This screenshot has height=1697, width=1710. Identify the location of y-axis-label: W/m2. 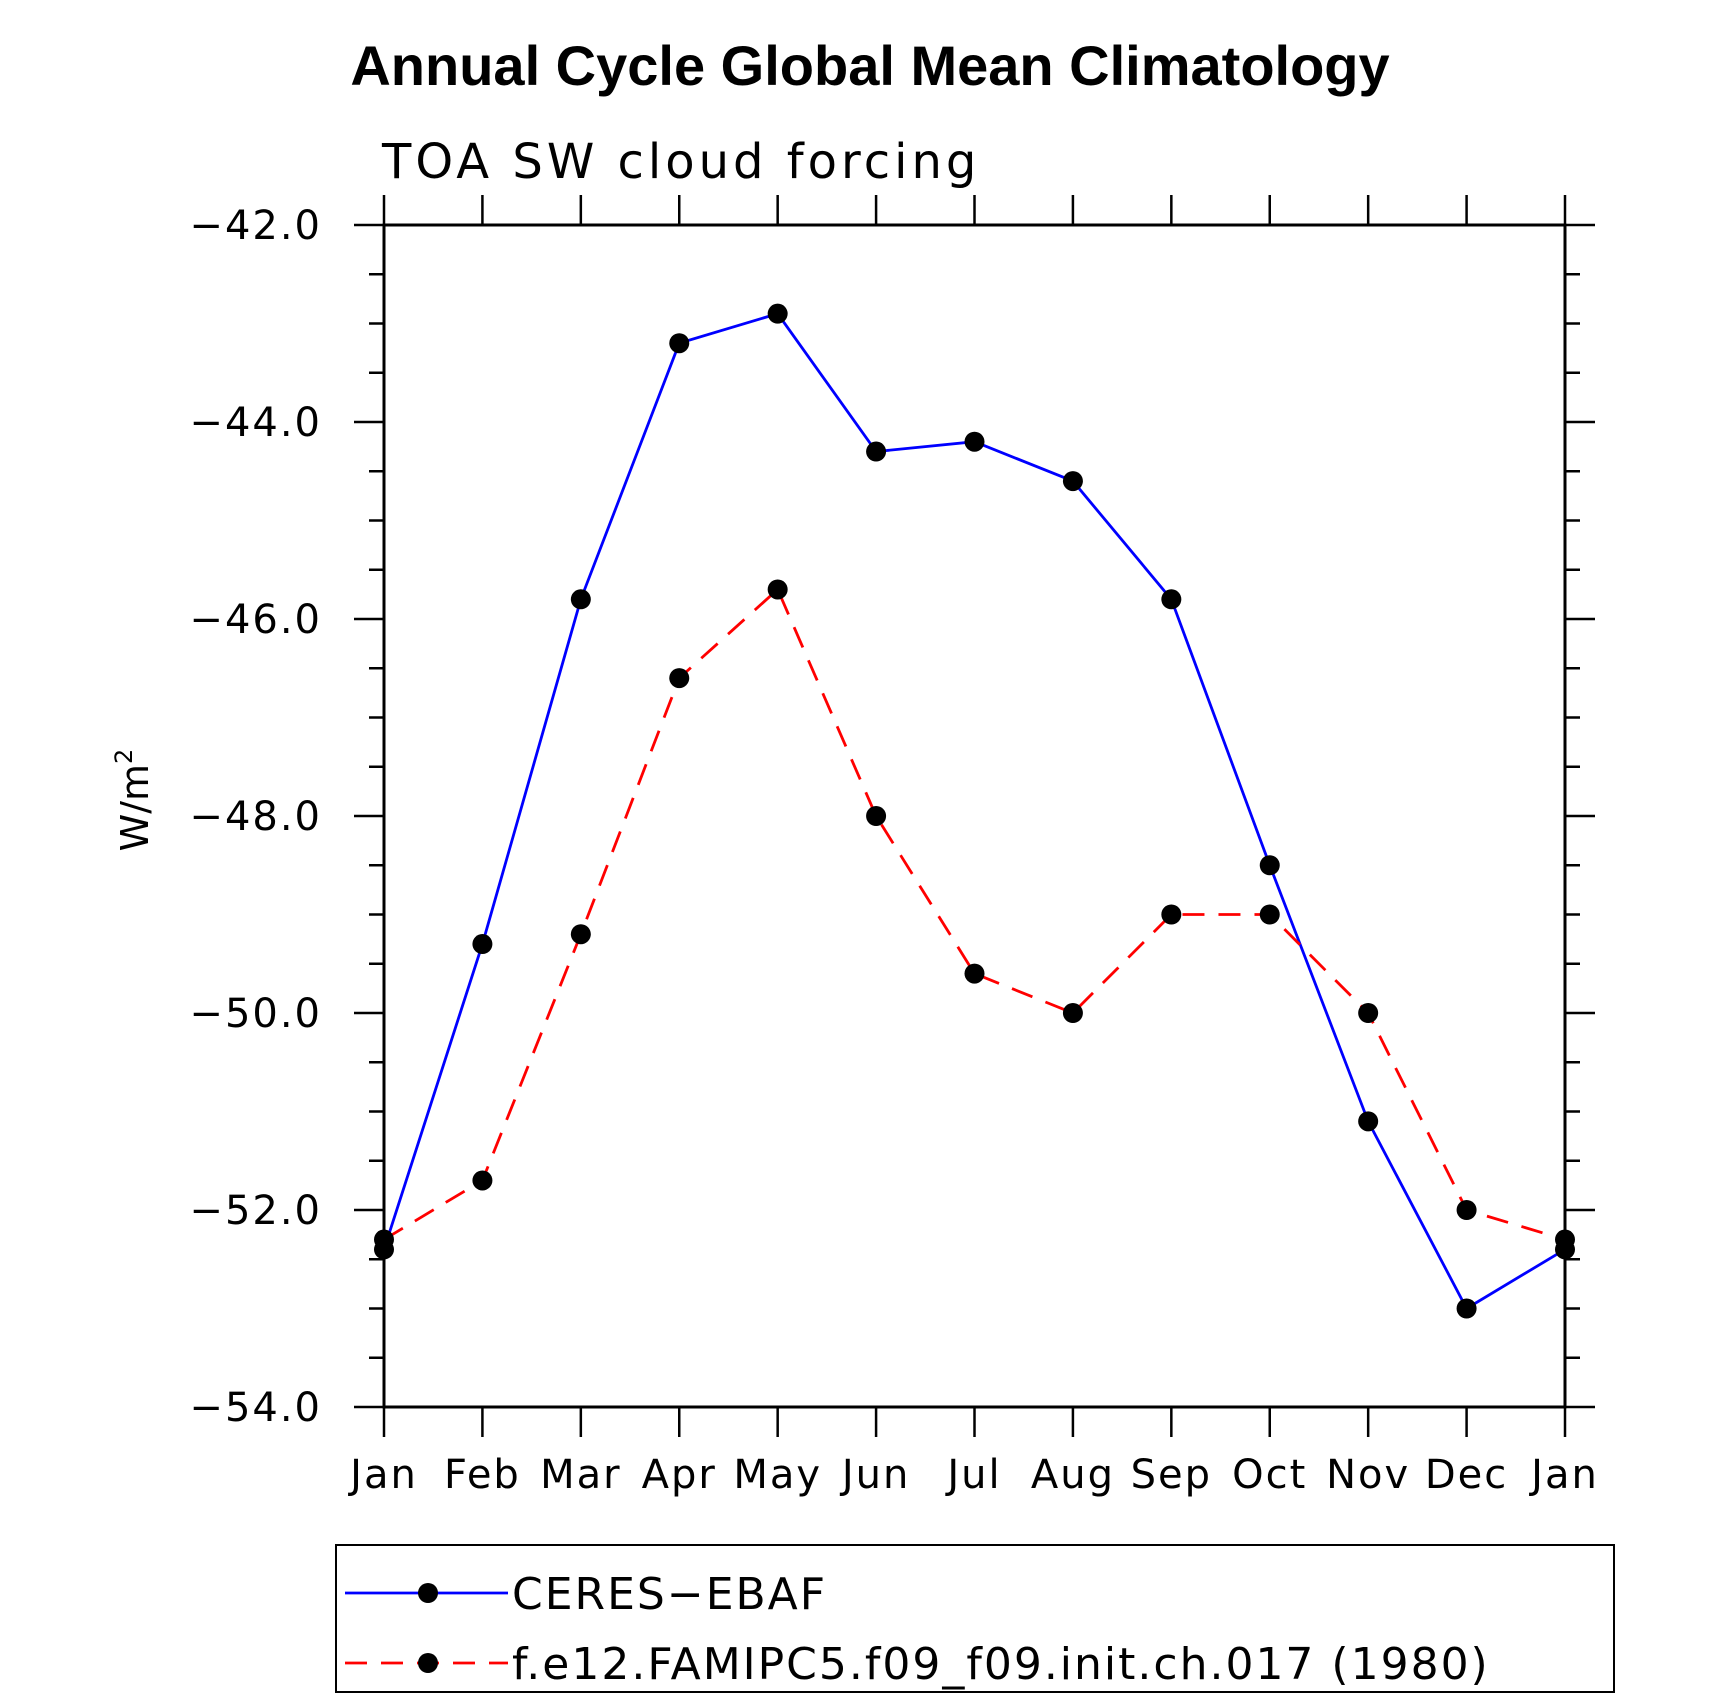
(133, 800).